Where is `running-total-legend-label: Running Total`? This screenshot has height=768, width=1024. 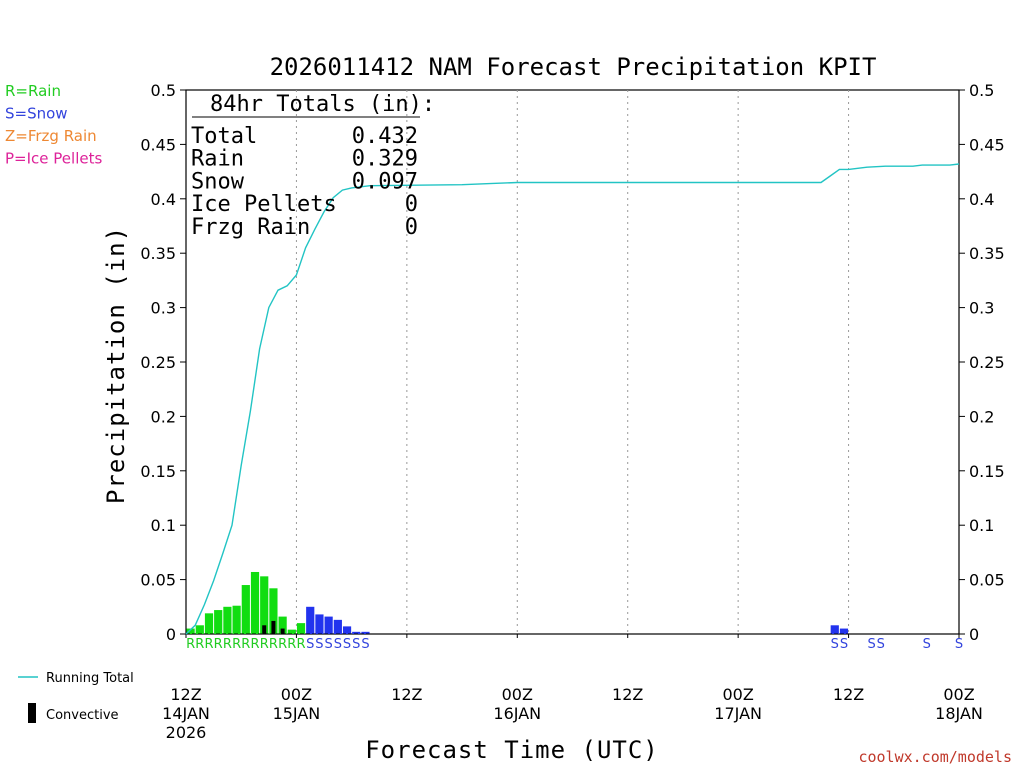 running-total-legend-label: Running Total is located at coordinates (90, 678).